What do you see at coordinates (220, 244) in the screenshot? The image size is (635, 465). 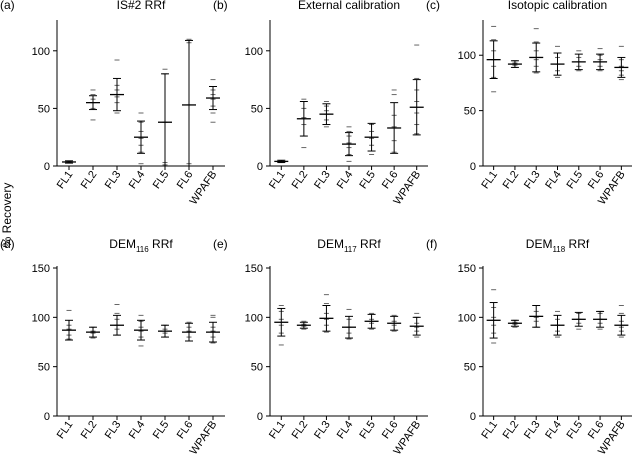 I see `panel-label: (e)` at bounding box center [220, 244].